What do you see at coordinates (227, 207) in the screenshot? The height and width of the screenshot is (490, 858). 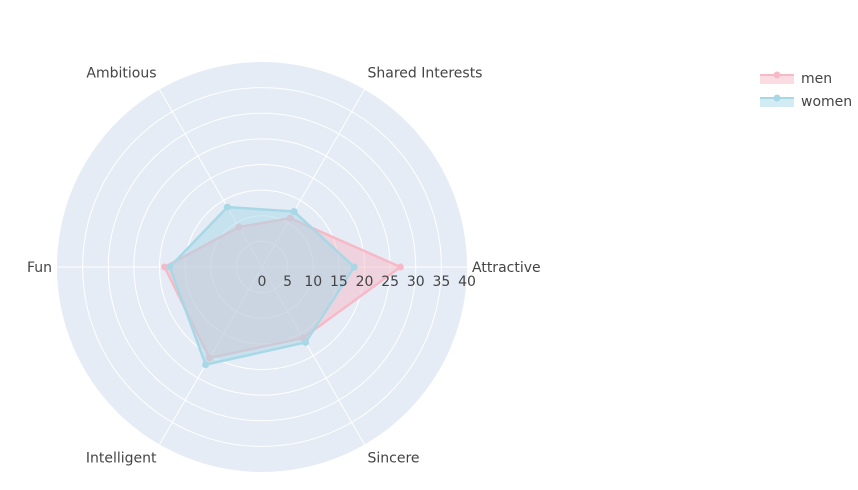 I see `data-point-women-ambitious` at bounding box center [227, 207].